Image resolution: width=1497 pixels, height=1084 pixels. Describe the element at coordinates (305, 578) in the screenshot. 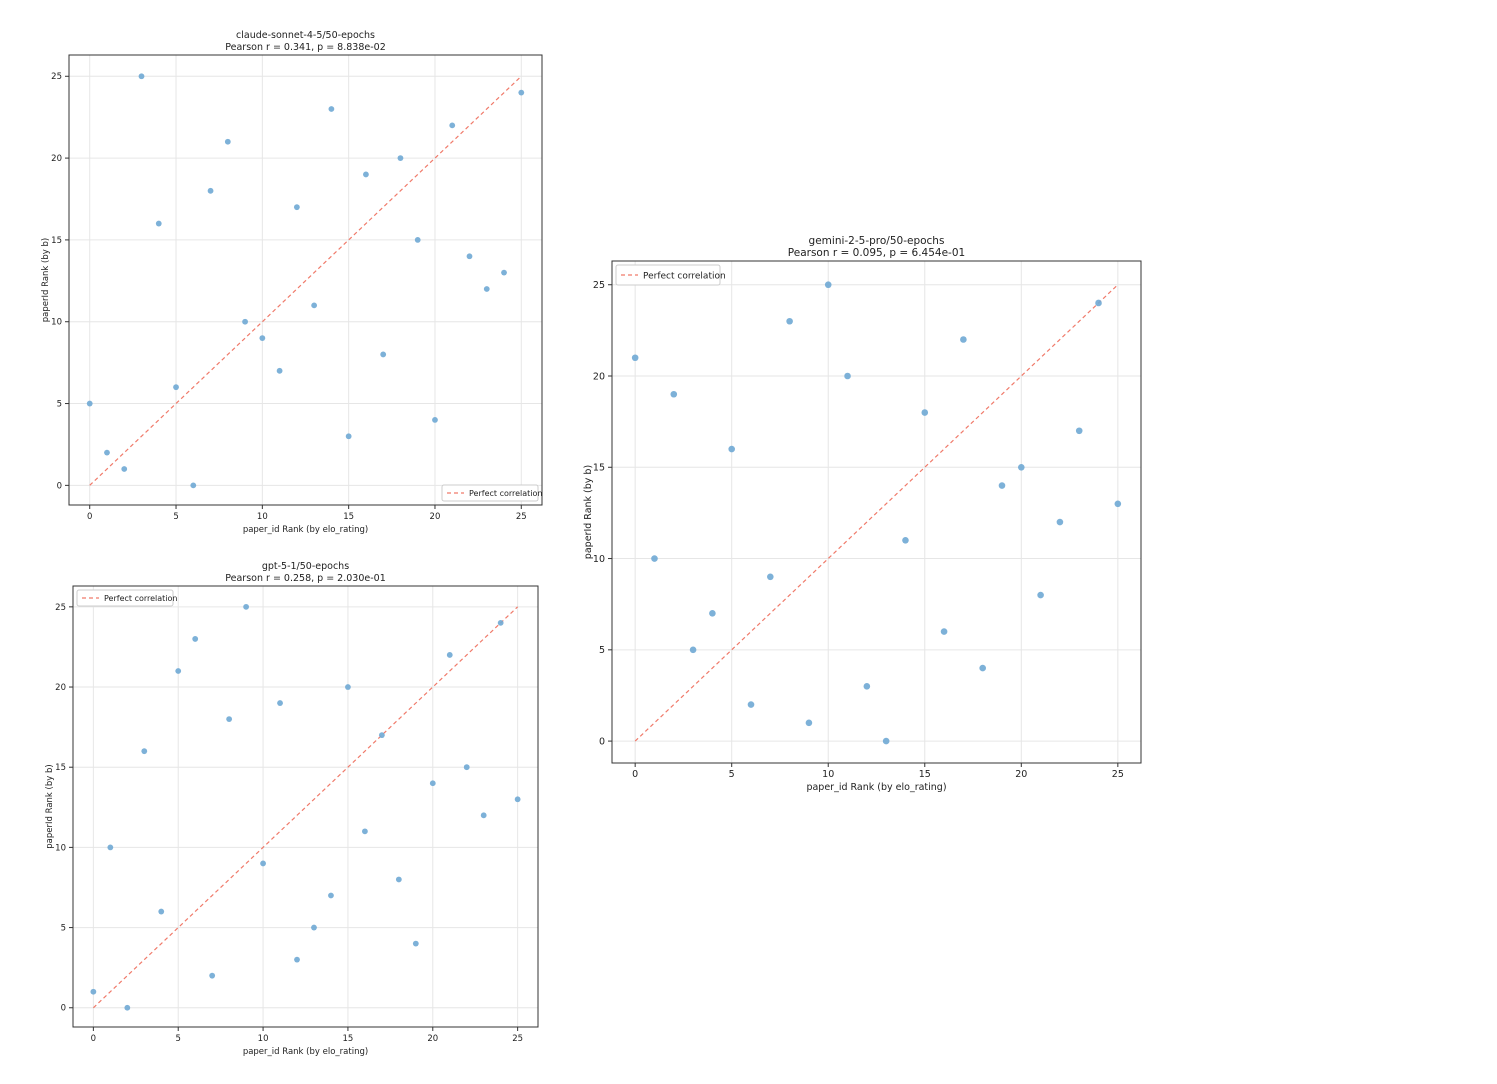

I see `chart-subtitle: Pearson r = 0.258, p = 2.030e-01` at that location.